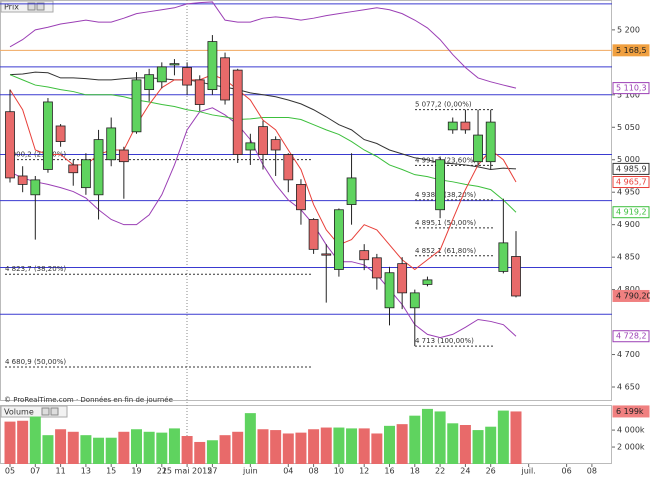 The height and width of the screenshot is (478, 650). I want to click on y-tick-label: 5 100, so click(628, 94).